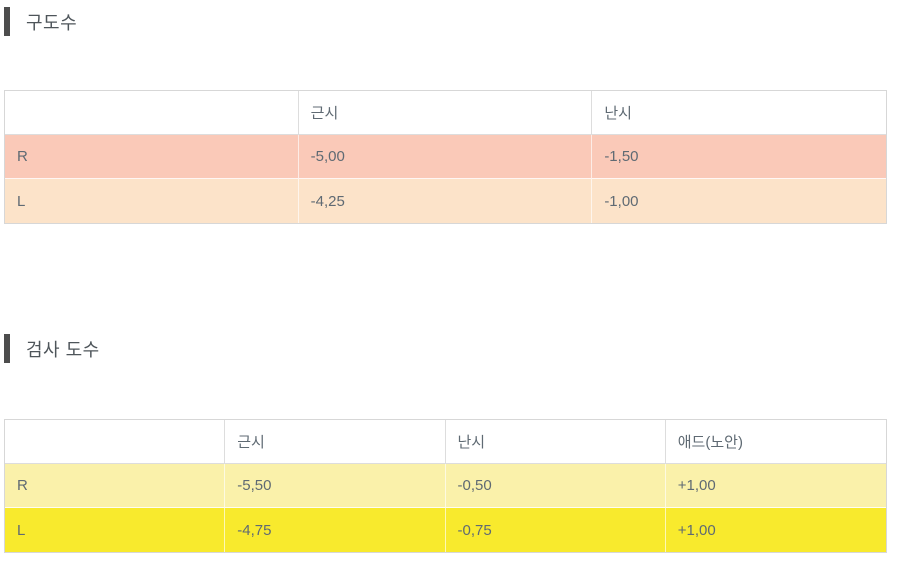  I want to click on table-header-row: 근시 난시 애드(노안), so click(445, 442).